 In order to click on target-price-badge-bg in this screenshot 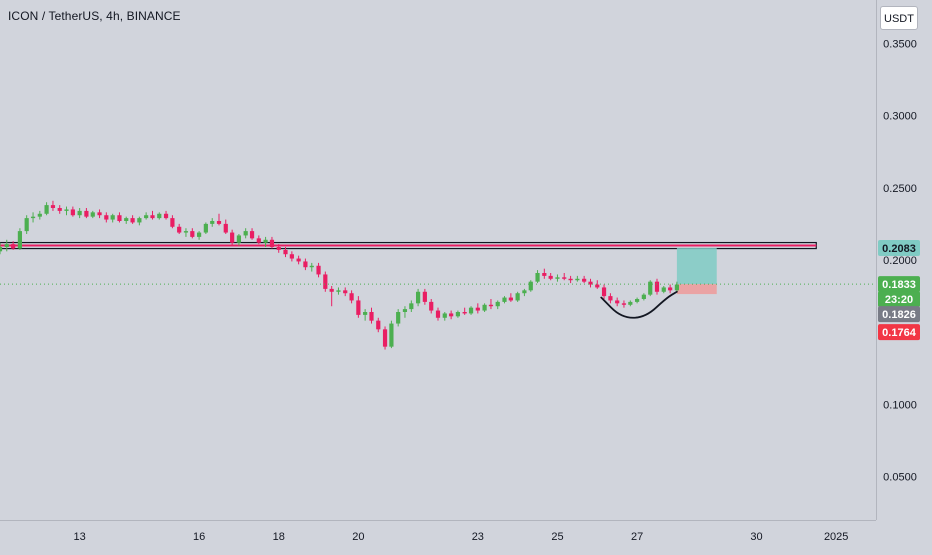, I will do `click(899, 248)`.